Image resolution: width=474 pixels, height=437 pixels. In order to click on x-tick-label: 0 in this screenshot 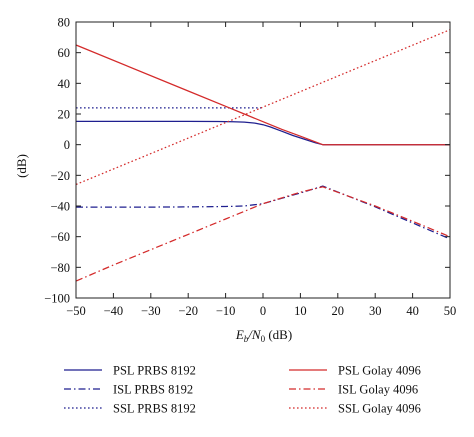, I will do `click(263, 311)`.